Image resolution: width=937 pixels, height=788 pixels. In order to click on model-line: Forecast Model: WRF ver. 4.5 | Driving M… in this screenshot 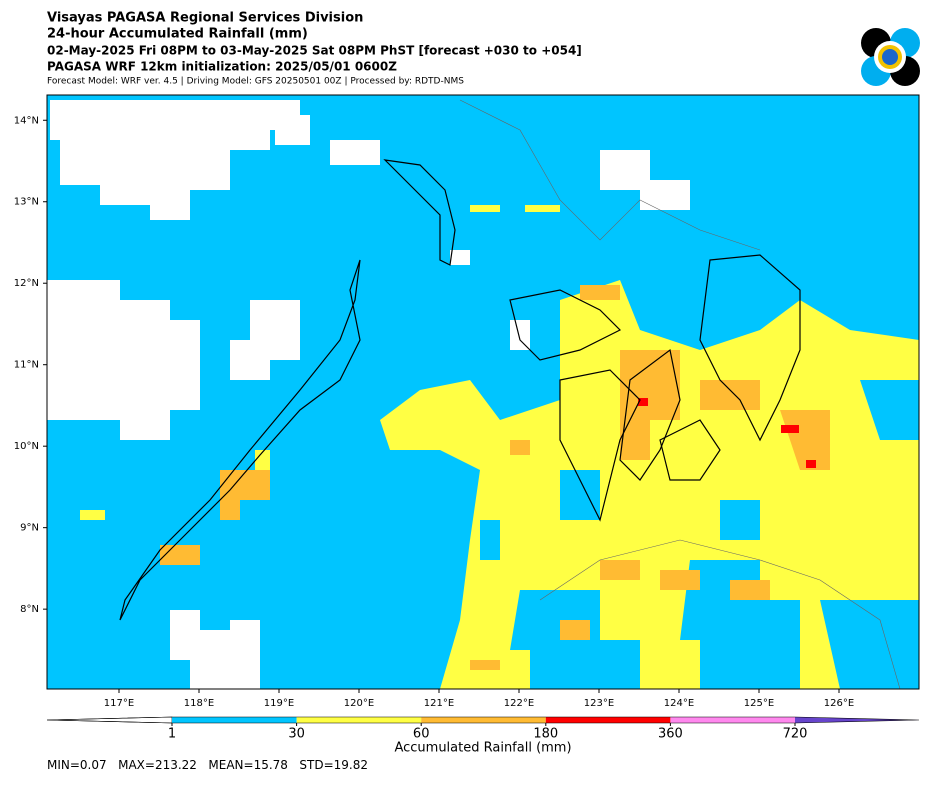, I will do `click(255, 82)`.